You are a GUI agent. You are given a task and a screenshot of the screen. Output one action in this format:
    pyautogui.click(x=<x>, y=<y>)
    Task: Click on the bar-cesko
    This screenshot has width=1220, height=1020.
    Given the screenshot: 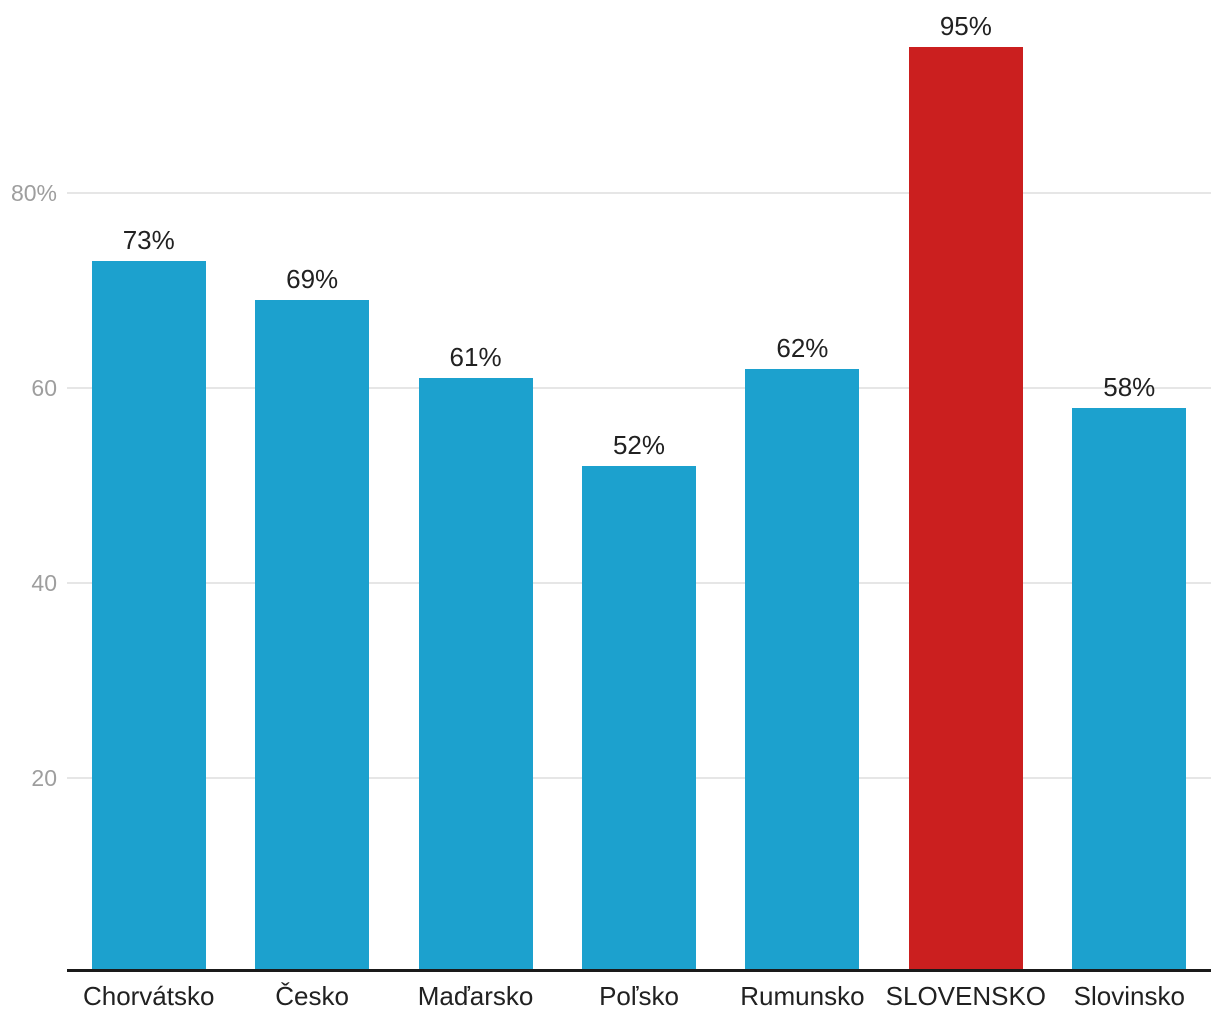 What is the action you would take?
    pyautogui.click(x=312, y=635)
    